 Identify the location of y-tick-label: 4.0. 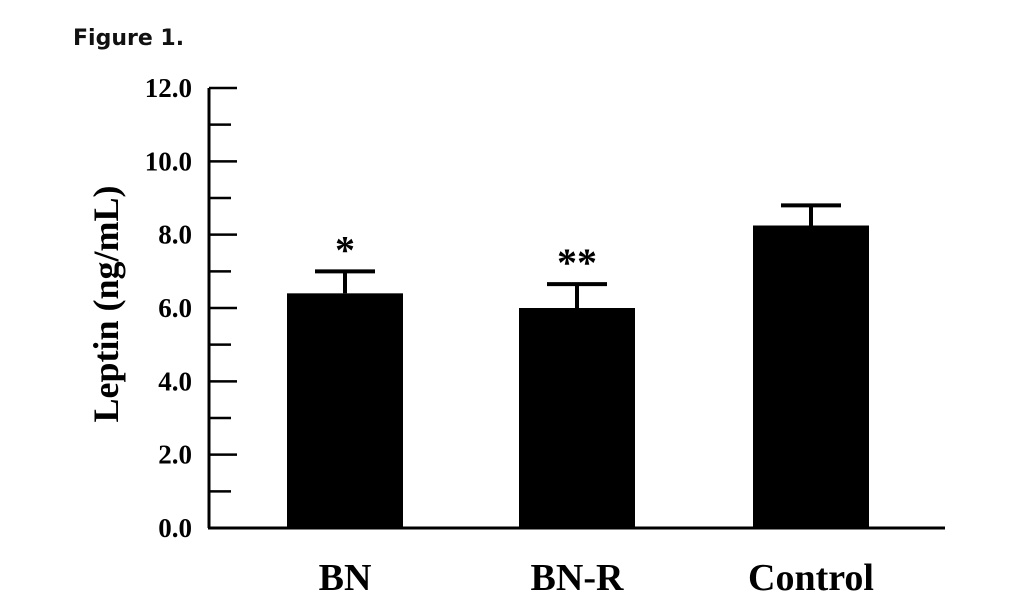
(175, 381).